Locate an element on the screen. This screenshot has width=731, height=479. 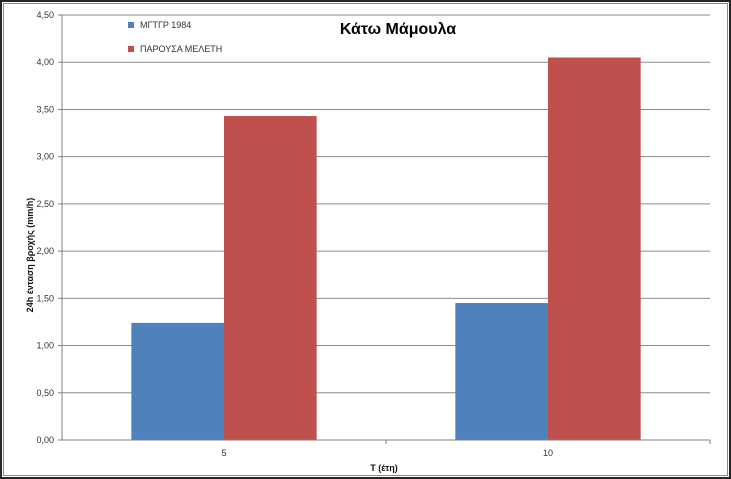
chart-title: Κάτω Μάμουλα is located at coordinates (398, 29).